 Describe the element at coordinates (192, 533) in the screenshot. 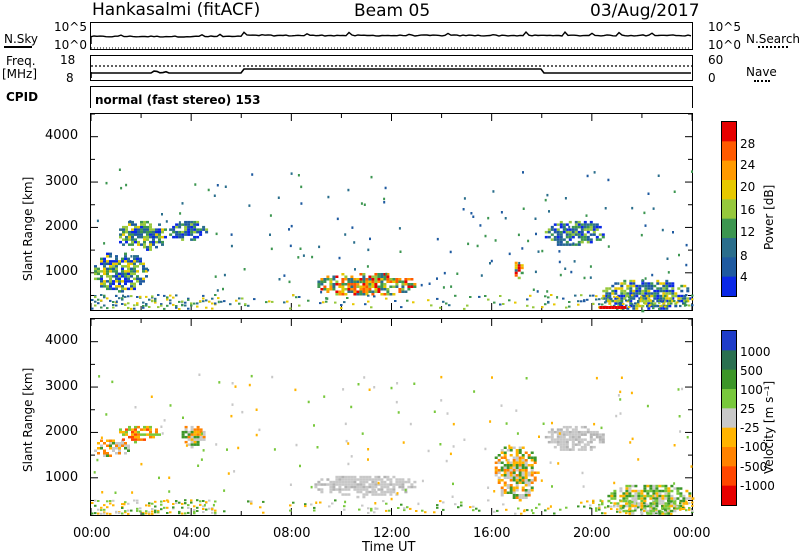

I see `x-tick: 04:00` at that location.